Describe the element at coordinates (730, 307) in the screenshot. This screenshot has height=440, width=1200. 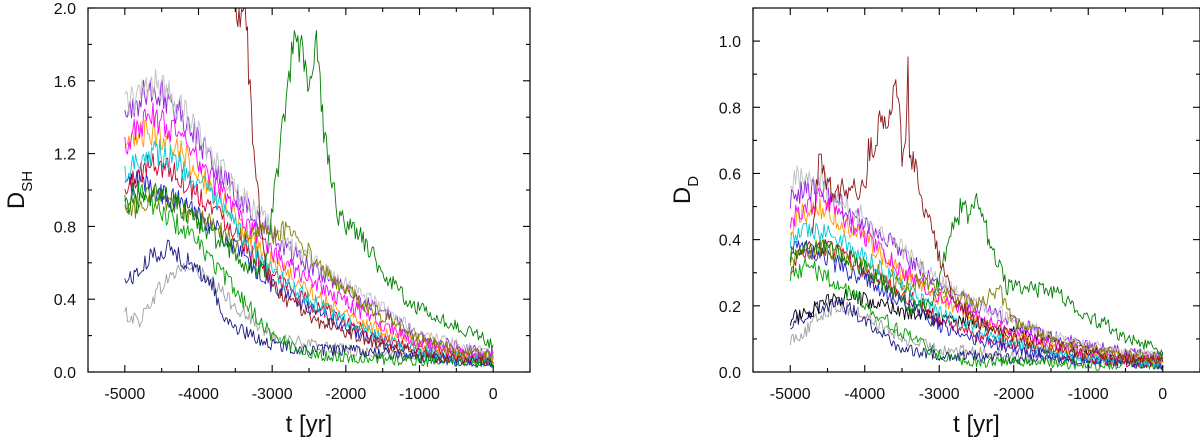
I see `y-tick-label: 0.2` at that location.